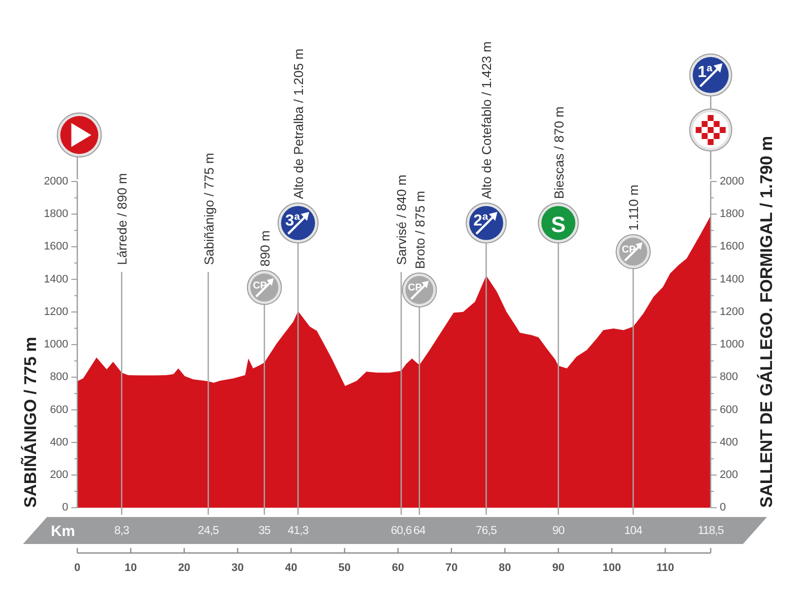 Image resolution: width=800 pixels, height=600 pixels. What do you see at coordinates (130, 568) in the screenshot?
I see `x-tick-label: 10` at bounding box center [130, 568].